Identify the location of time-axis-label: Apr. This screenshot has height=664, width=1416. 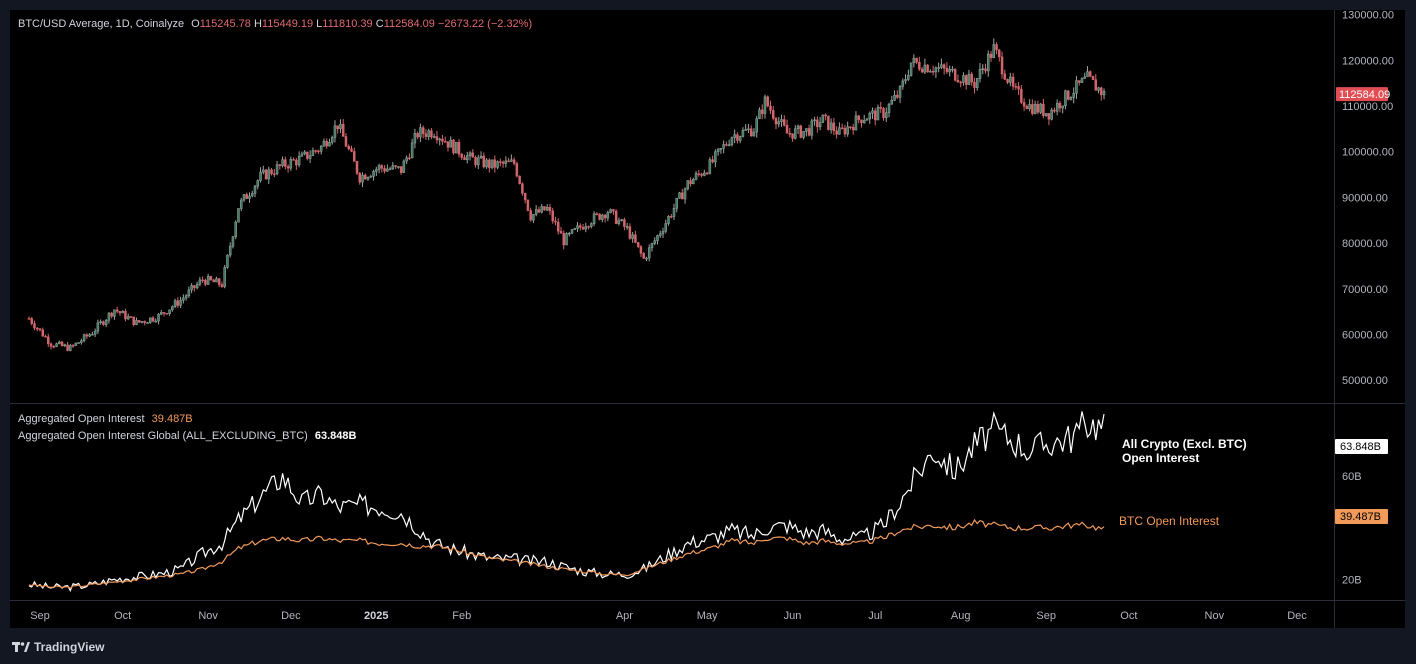
(624, 616).